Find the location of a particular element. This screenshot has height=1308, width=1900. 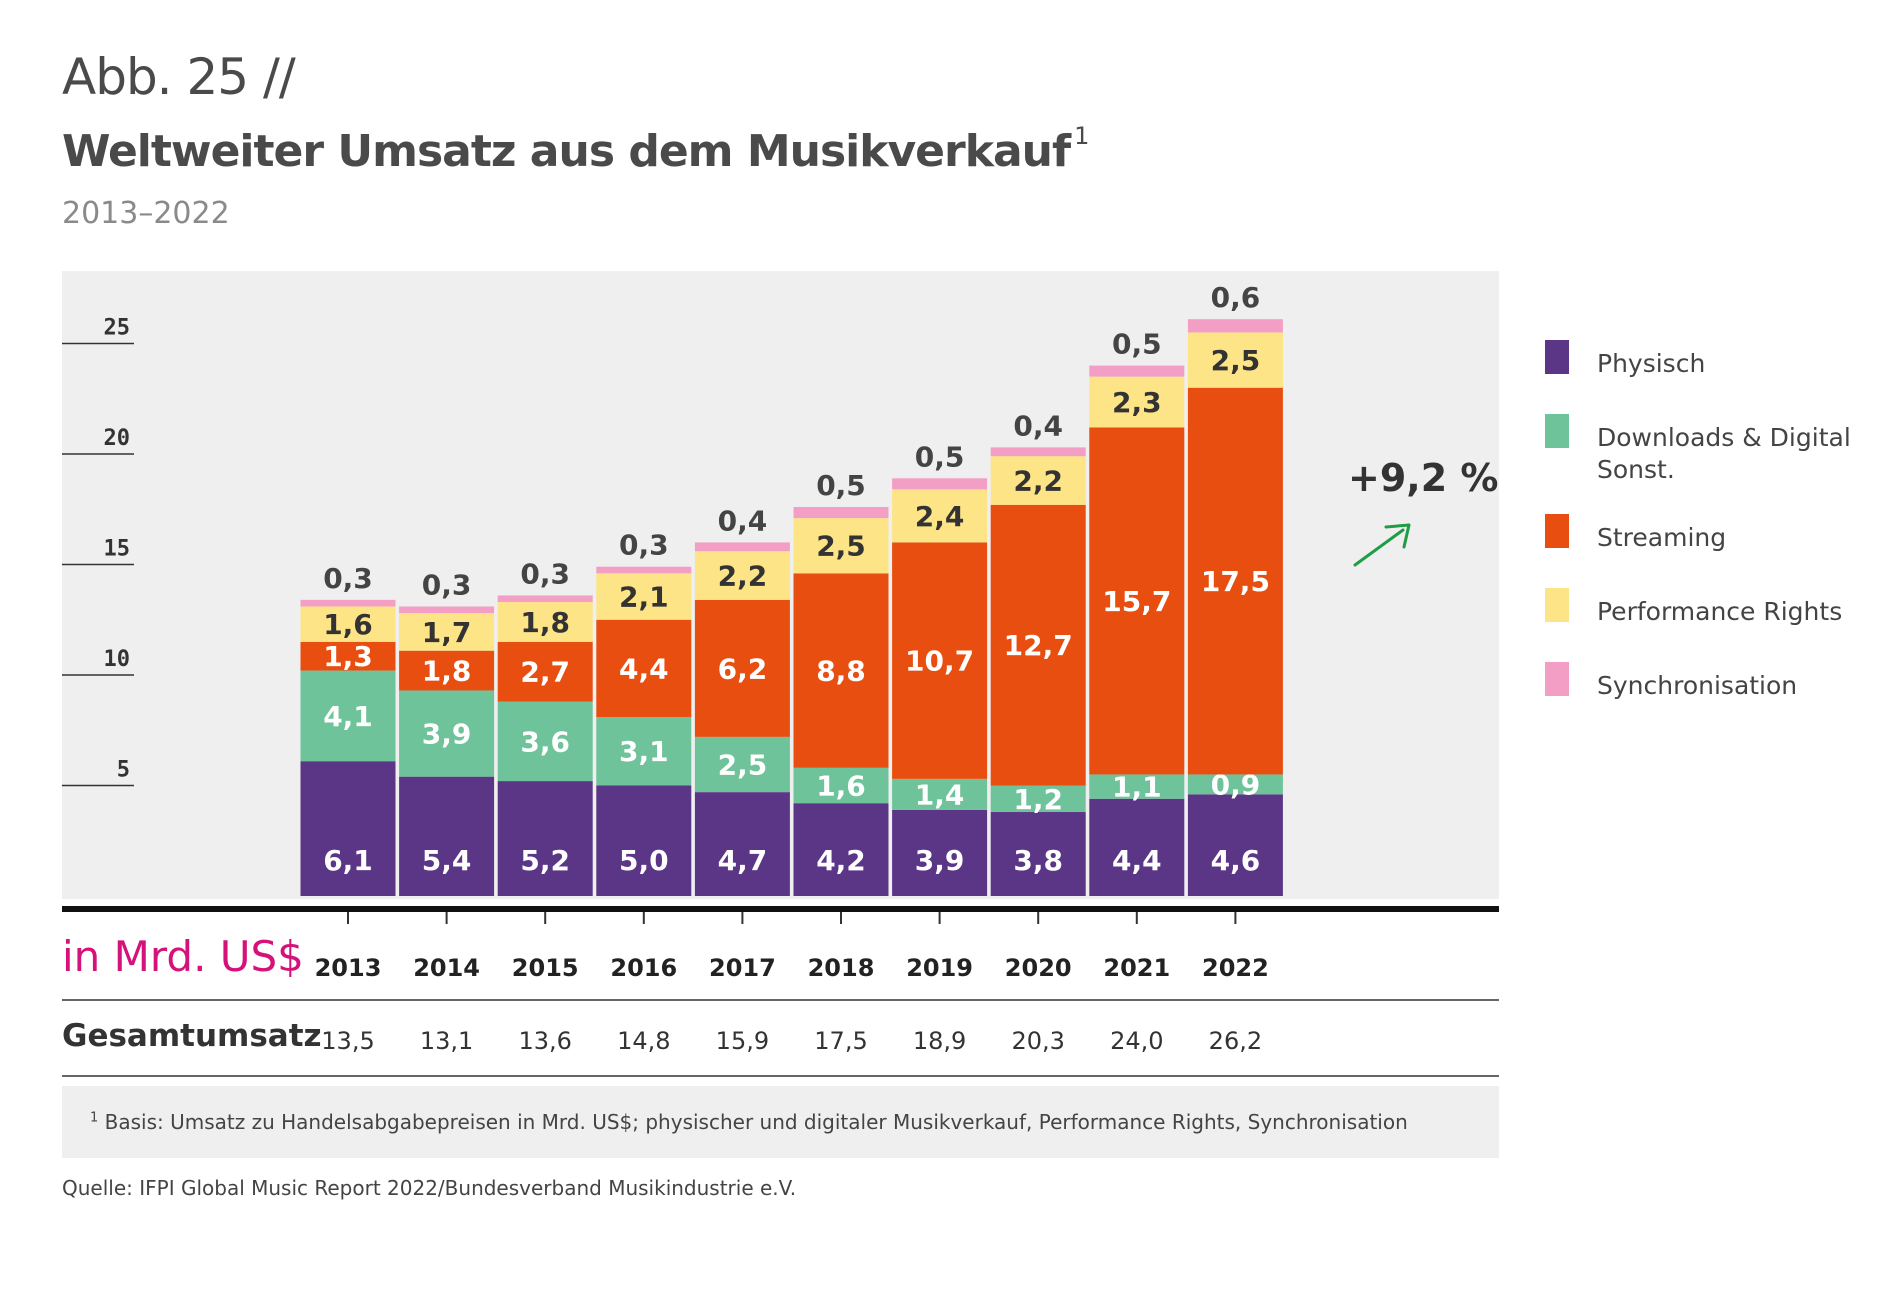

x-tick-label: 2022 is located at coordinates (1235, 968).